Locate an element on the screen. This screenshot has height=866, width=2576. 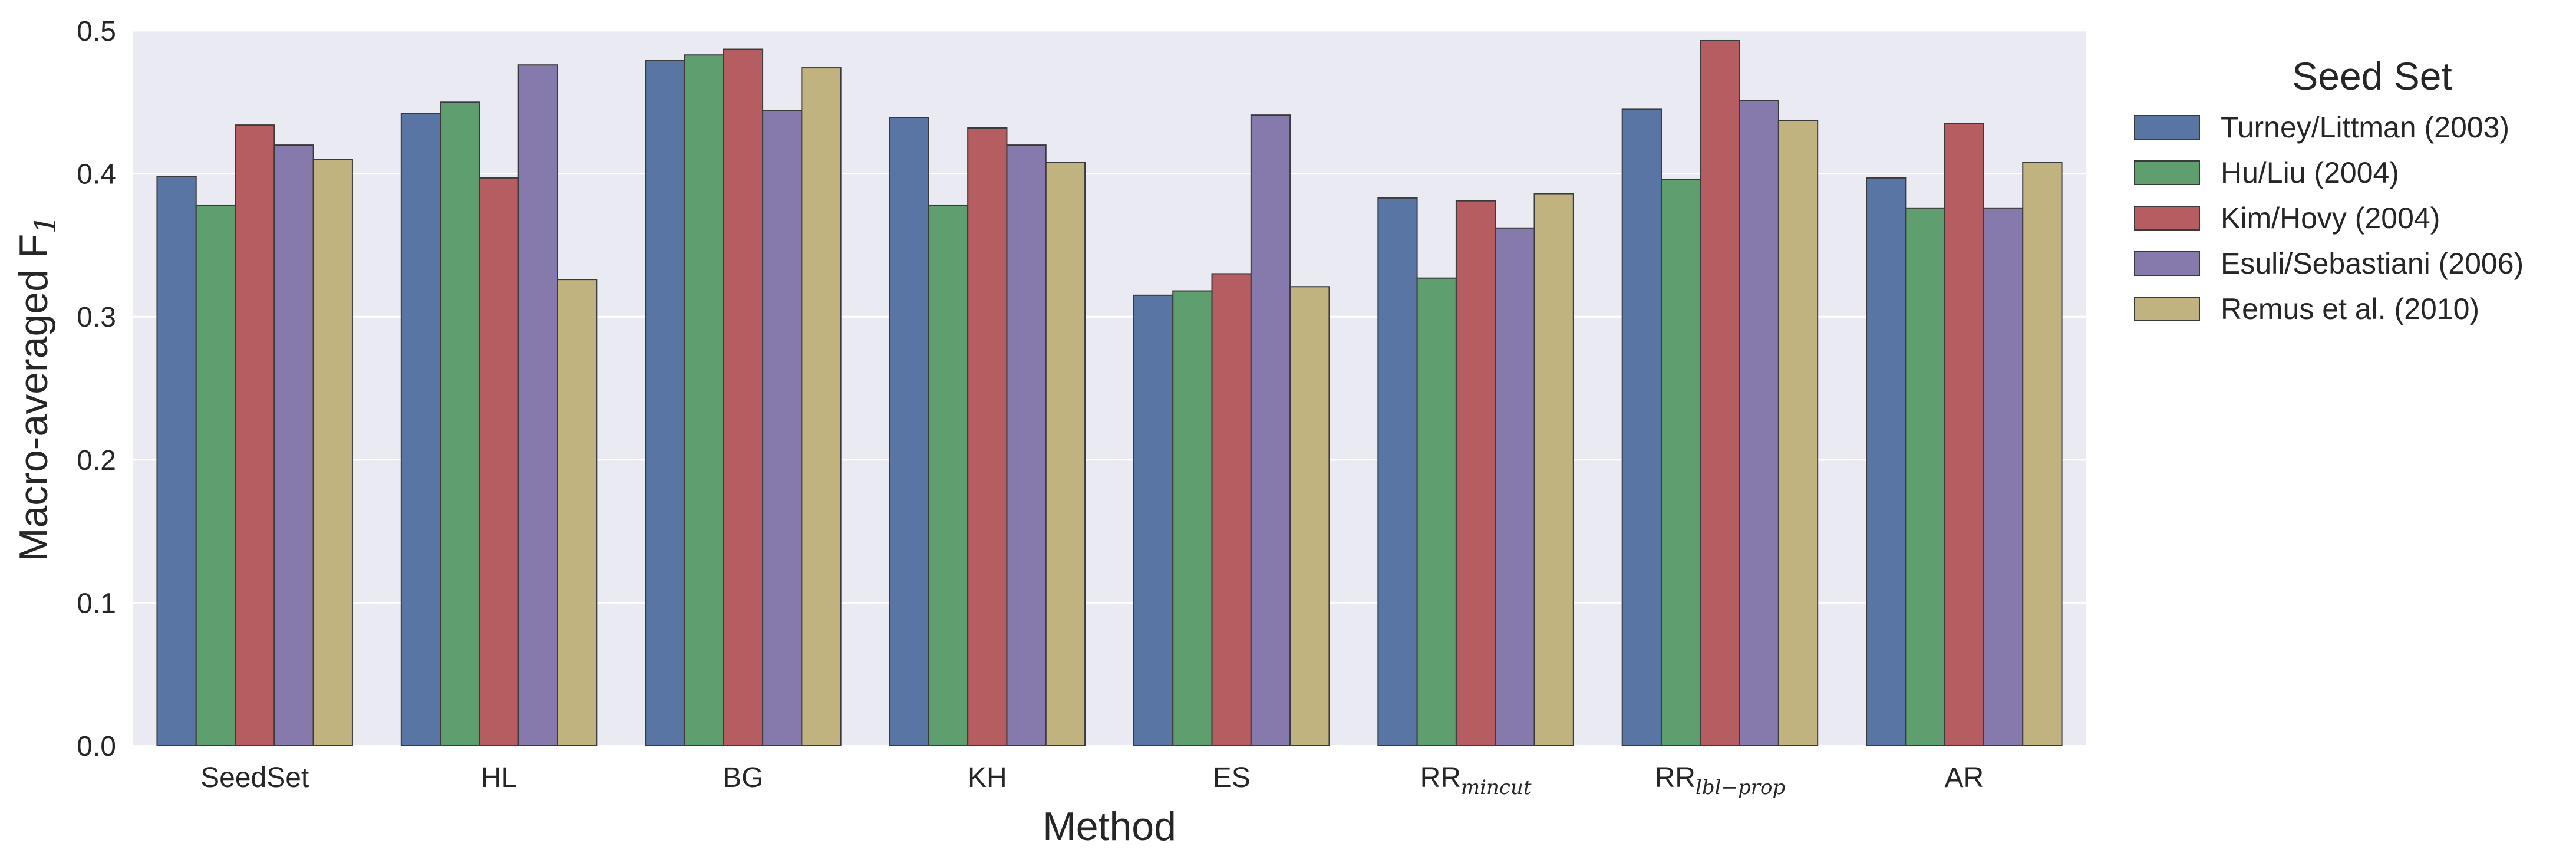
legend-entry: Remus et al. (2010) is located at coordinates (2350, 308).